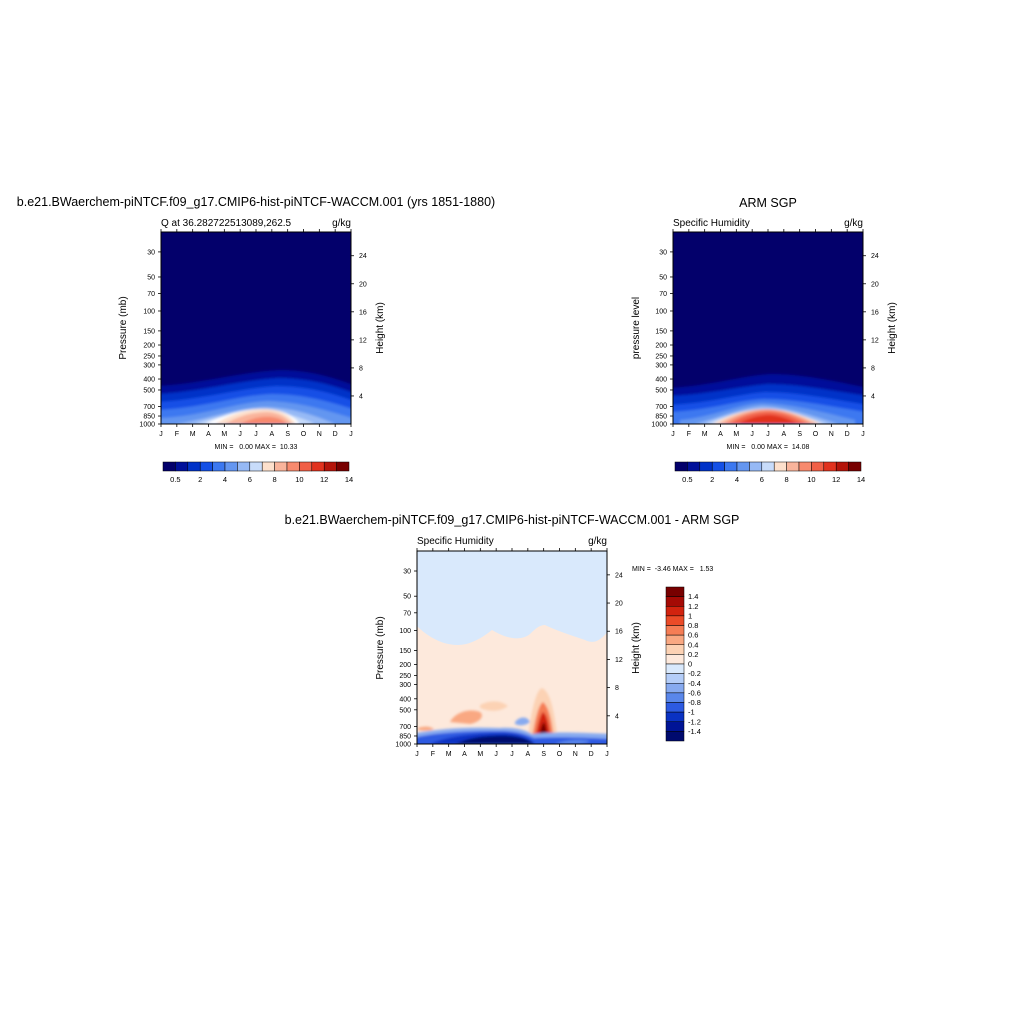 This screenshot has width=1024, height=1024. I want to click on y-right-tick-label: 8, so click(617, 688).